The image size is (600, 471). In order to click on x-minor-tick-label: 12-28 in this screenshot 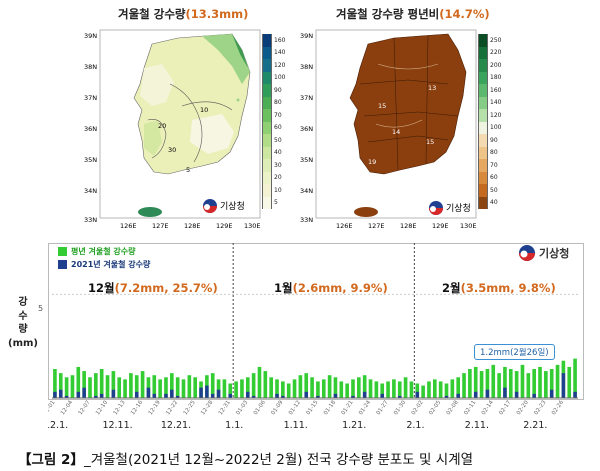, I will do `click(207, 407)`.